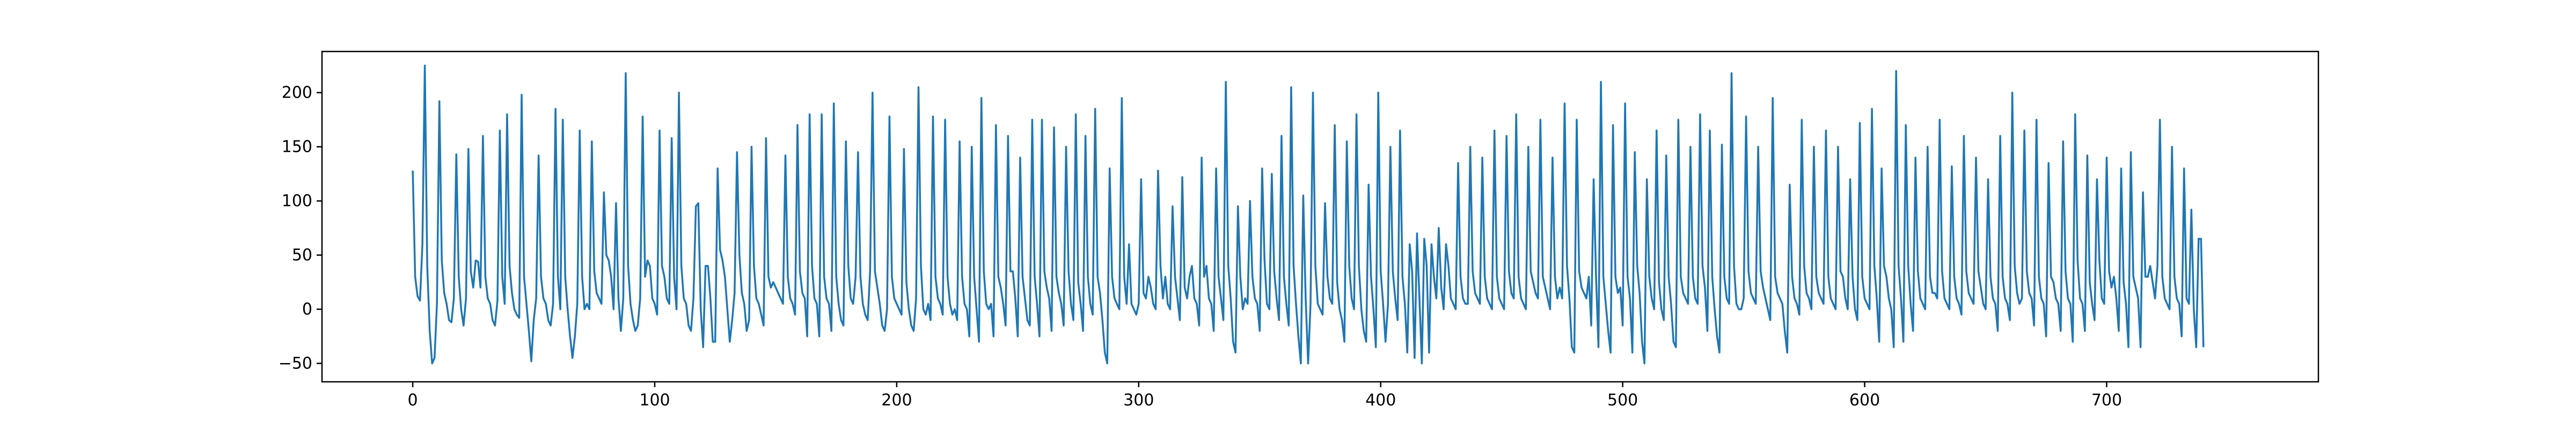  Describe the element at coordinates (295, 363) in the screenshot. I see `y-tick-label: −50` at that location.